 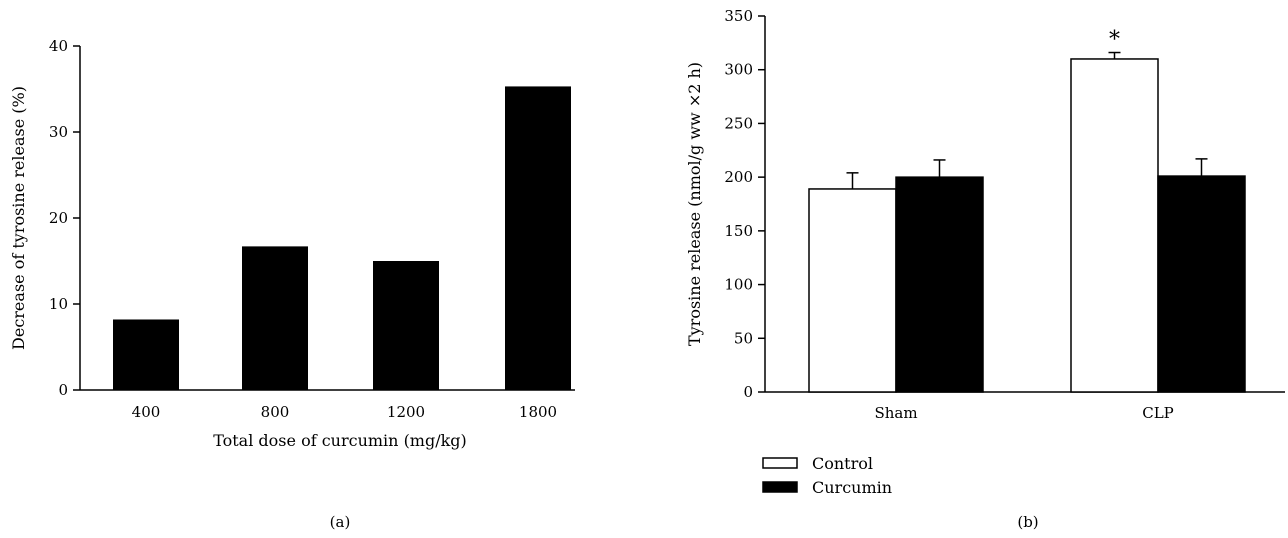 I want to click on chart-b-legend-swatch-control, so click(x=780, y=463).